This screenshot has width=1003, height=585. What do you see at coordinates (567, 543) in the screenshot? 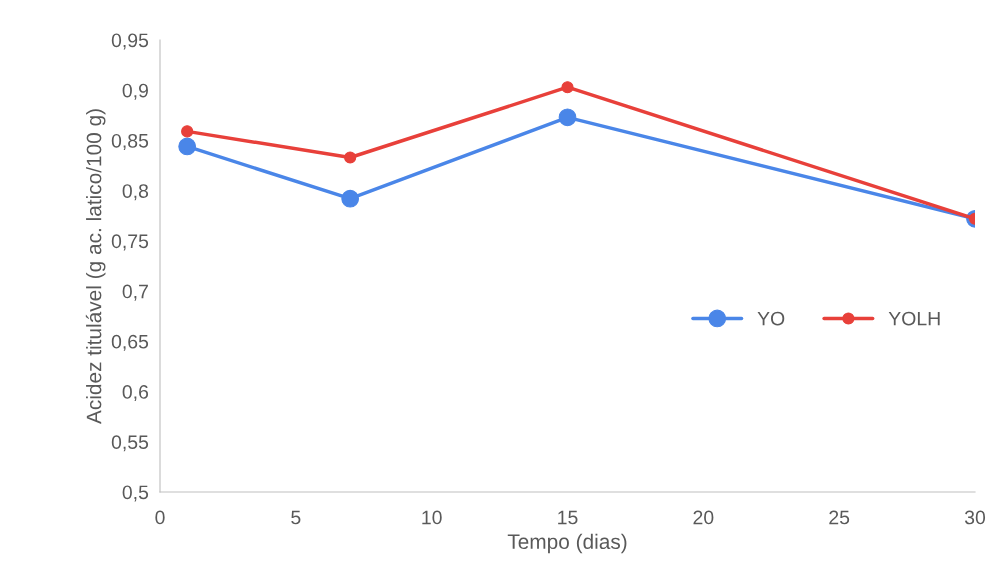
I see `x-axis-title: Tempo (dias)` at bounding box center [567, 543].